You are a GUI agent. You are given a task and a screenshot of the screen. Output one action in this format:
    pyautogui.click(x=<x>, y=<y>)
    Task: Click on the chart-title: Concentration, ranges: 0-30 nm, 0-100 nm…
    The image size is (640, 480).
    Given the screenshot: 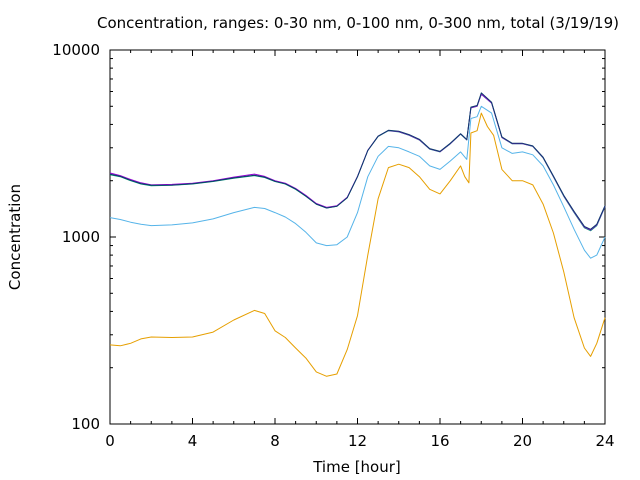 What is the action you would take?
    pyautogui.click(x=358, y=23)
    